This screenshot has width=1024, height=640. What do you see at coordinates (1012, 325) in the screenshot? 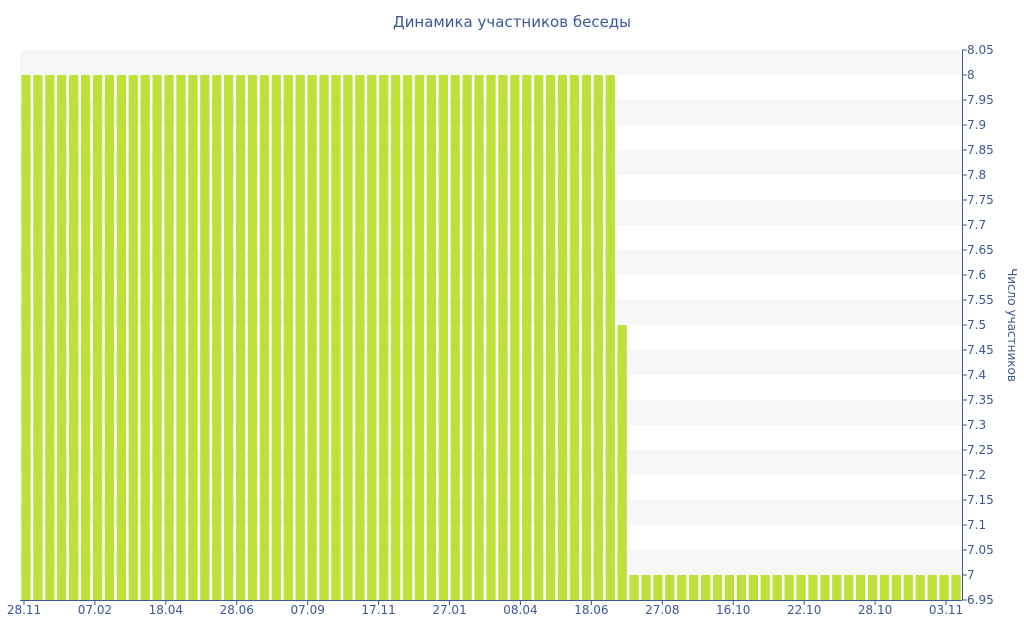
I see `y-axis-label: Число участников` at bounding box center [1012, 325].